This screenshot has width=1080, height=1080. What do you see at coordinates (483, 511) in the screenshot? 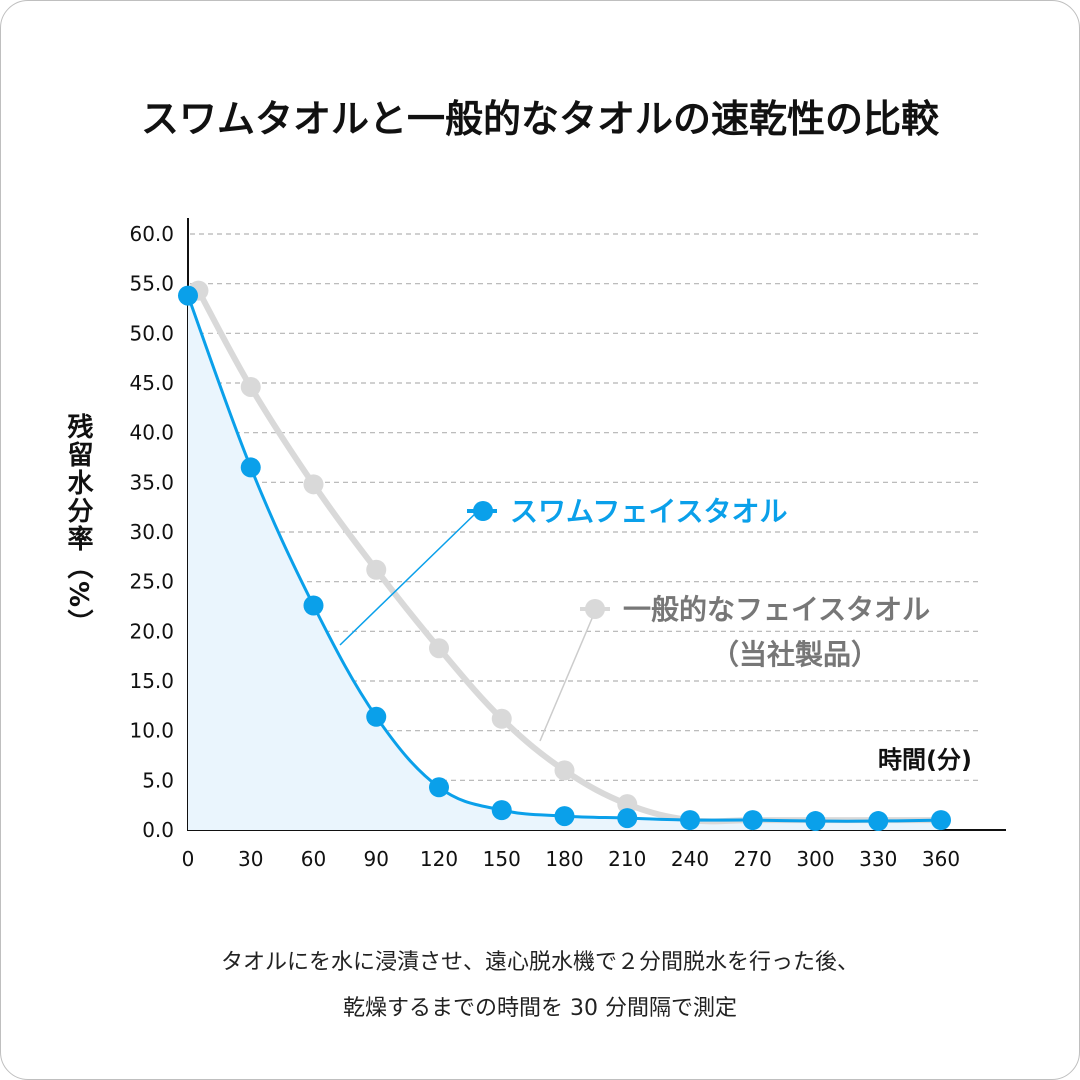
I see `swam-legend-marker` at bounding box center [483, 511].